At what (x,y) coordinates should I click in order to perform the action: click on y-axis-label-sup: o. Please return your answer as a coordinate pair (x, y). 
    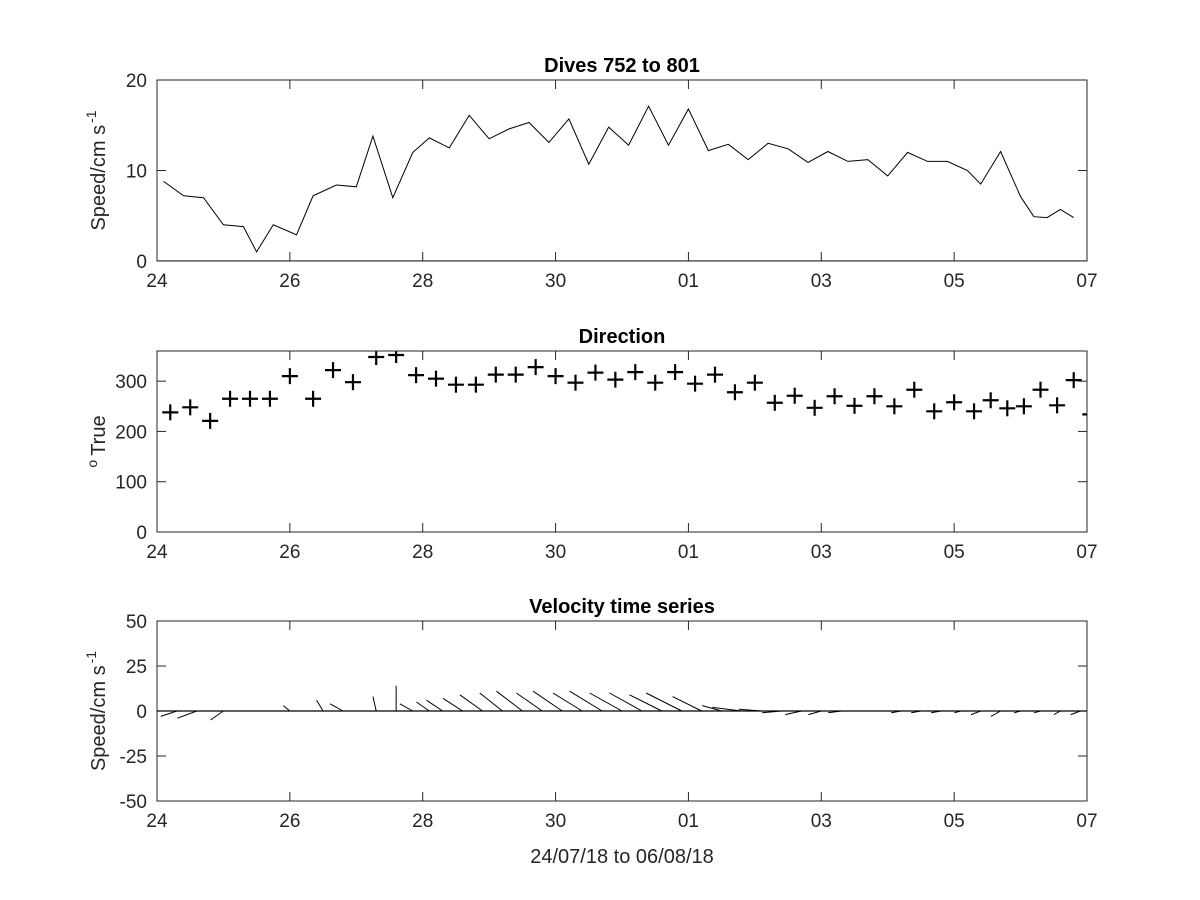
    Looking at the image, I should click on (92, 464).